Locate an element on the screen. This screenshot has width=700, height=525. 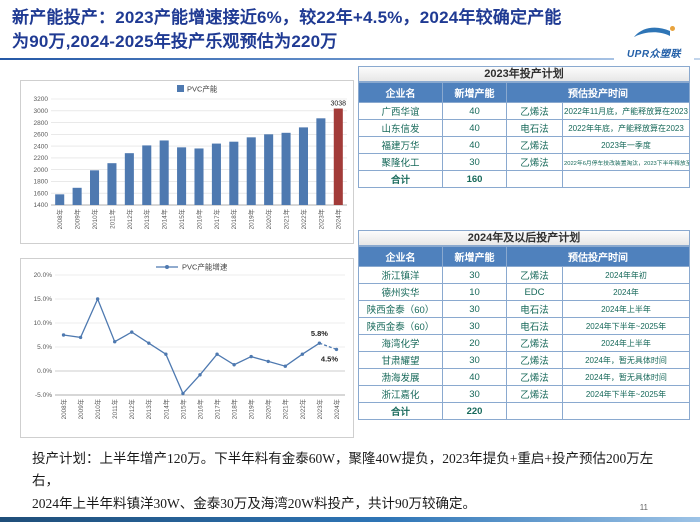
table-cell: 福建万华 is located at coordinates (400, 145).